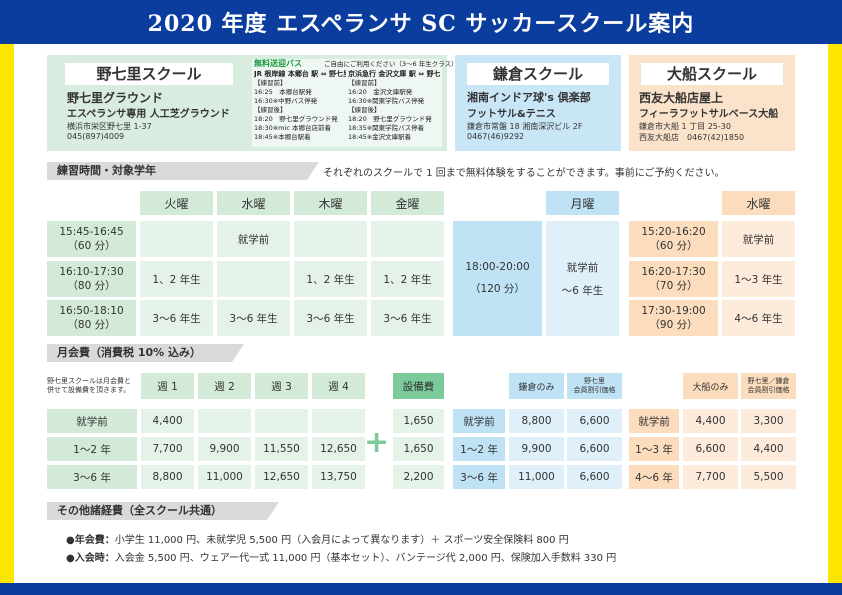  What do you see at coordinates (673, 310) in the screenshot?
I see `time-range: 17:30-19:00` at bounding box center [673, 310].